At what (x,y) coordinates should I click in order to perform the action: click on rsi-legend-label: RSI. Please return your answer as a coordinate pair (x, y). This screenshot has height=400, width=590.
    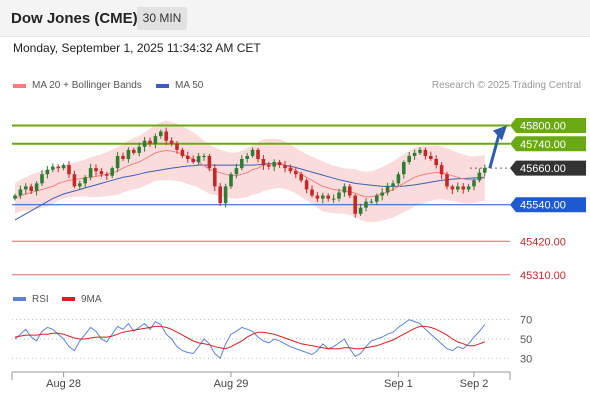
    Looking at the image, I should click on (40, 299).